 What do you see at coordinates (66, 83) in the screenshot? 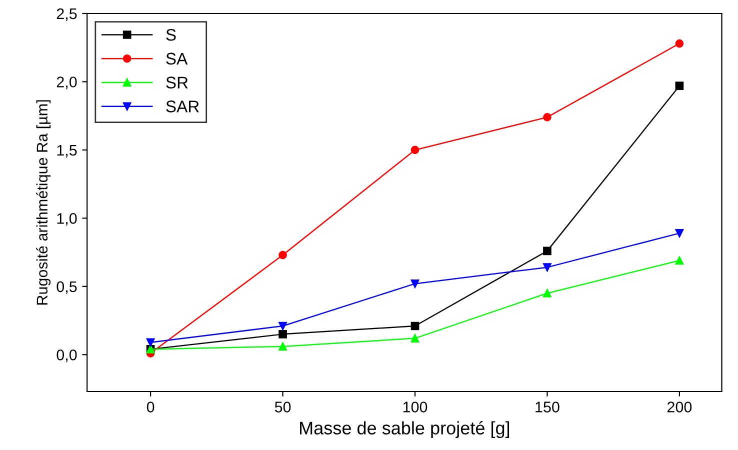
I see `y-tick-label: 2,0` at bounding box center [66, 83].